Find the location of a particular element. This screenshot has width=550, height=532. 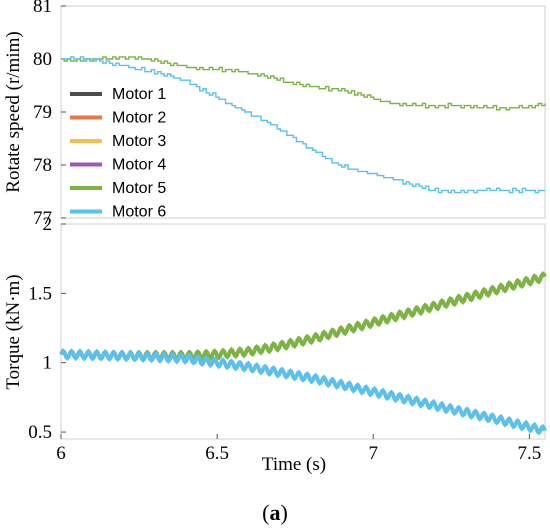

y-tick-label: 78 is located at coordinates (42, 165).